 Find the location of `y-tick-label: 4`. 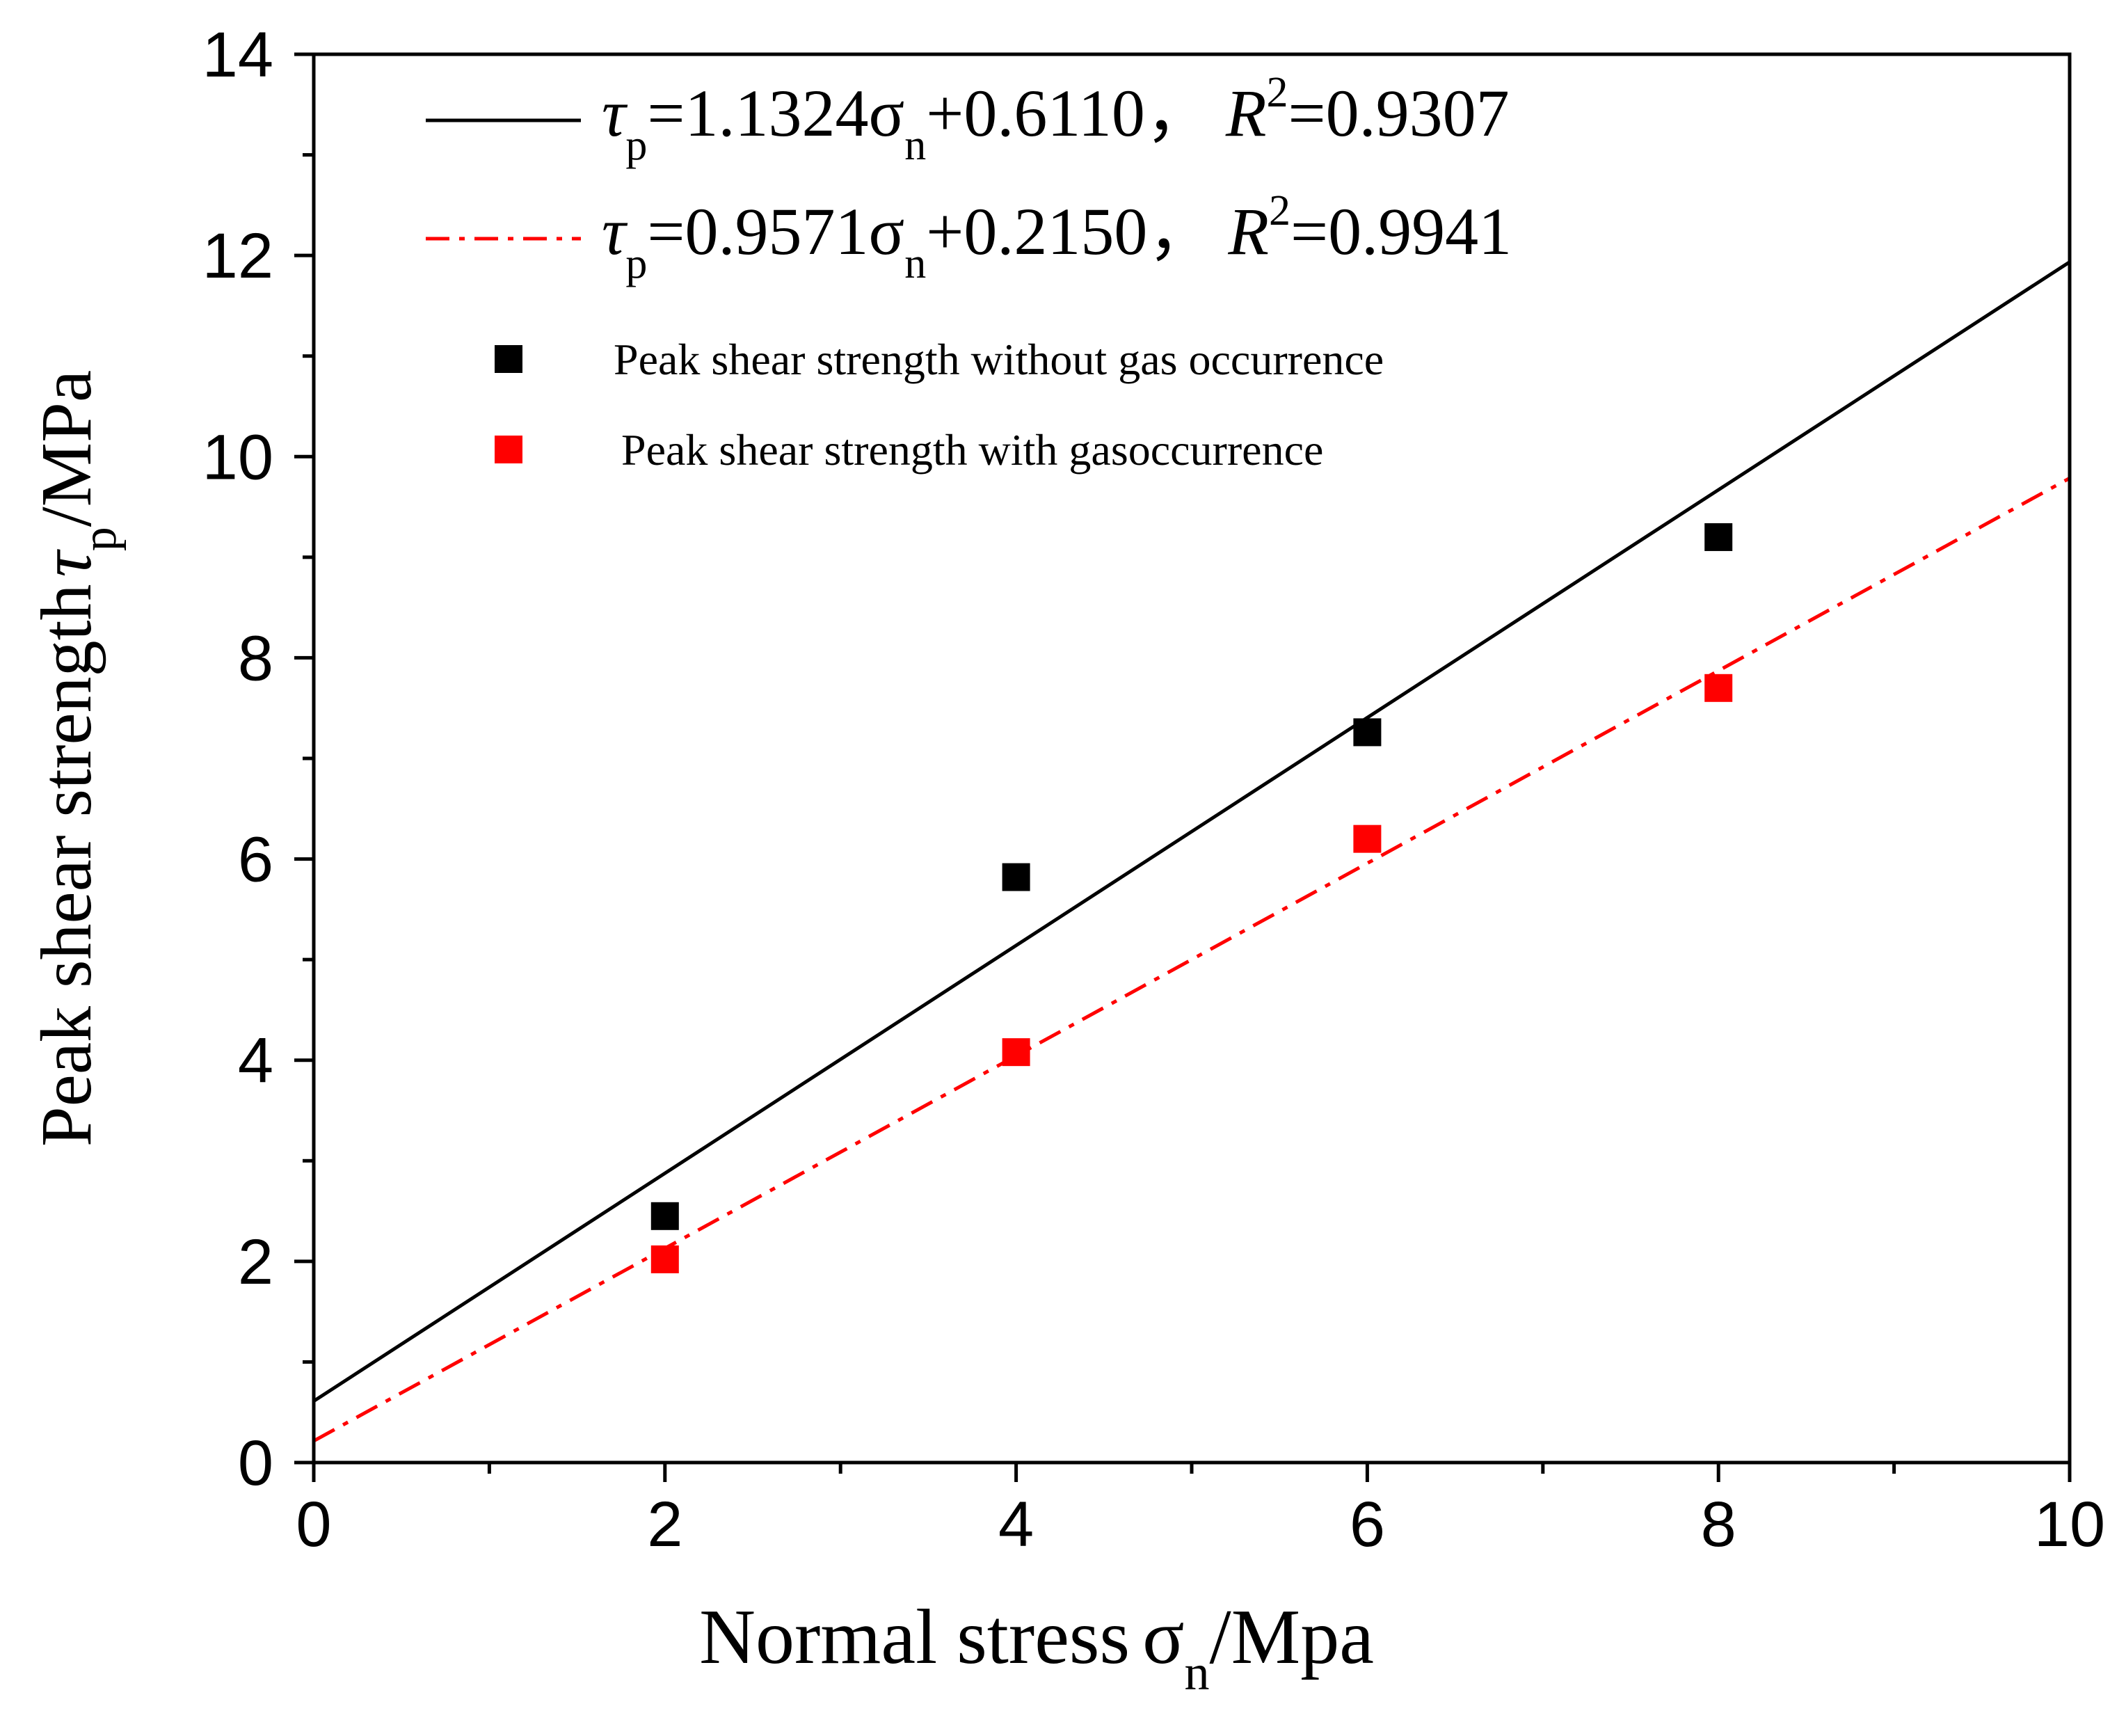

y-tick-label: 4 is located at coordinates (255, 1062).